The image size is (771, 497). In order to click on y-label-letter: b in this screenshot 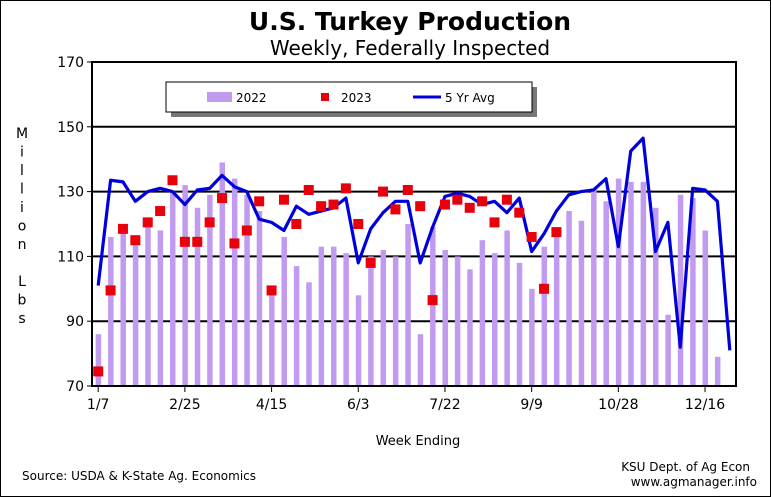, I will do `click(22, 301)`.